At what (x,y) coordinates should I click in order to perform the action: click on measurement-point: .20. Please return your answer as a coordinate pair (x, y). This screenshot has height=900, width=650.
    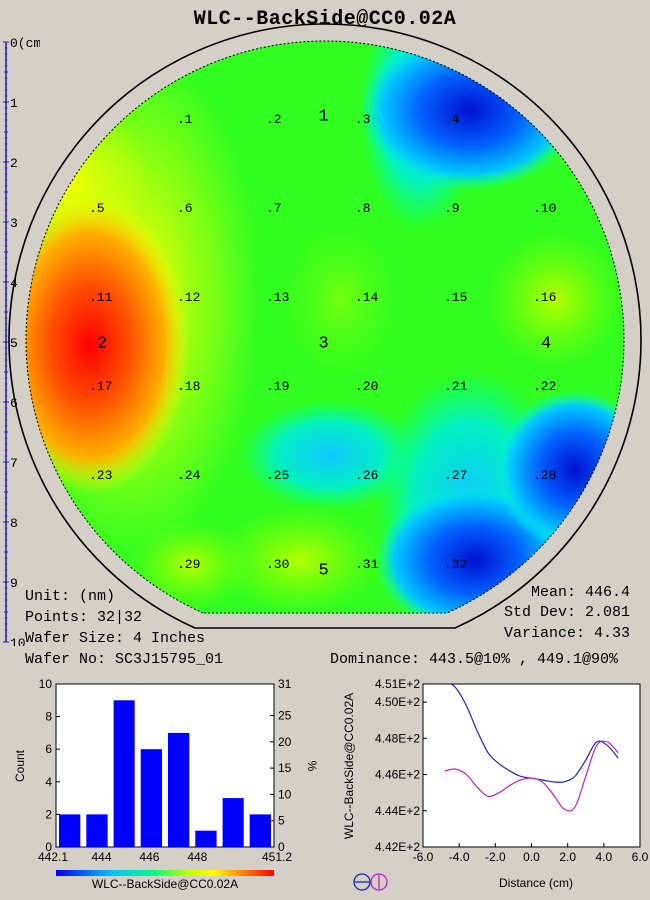
    Looking at the image, I should click on (366, 386).